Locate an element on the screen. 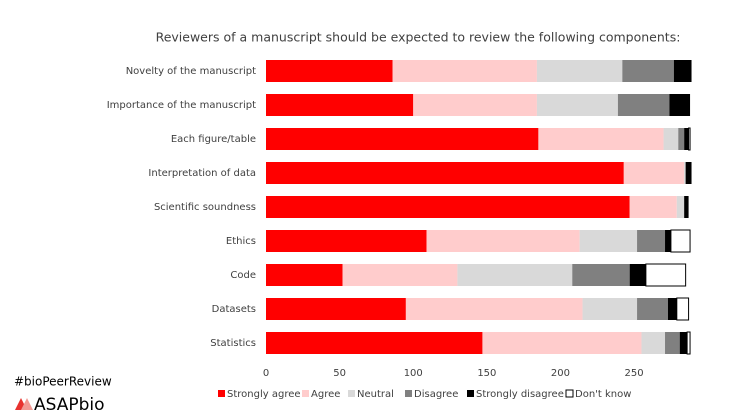 The height and width of the screenshot is (420, 746). y-tick-label: Importance of the manuscript is located at coordinates (181, 105).